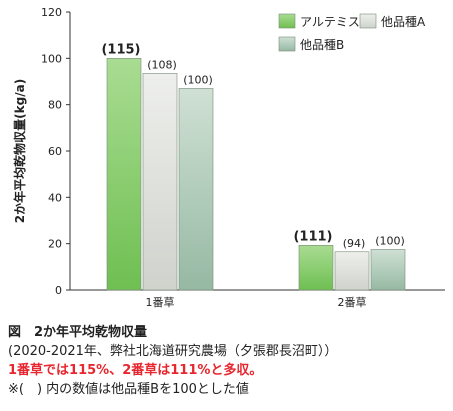  What do you see at coordinates (19, 151) in the screenshot?
I see `y-axis-label: 2か年平均乾物収量(kg/a)` at bounding box center [19, 151].